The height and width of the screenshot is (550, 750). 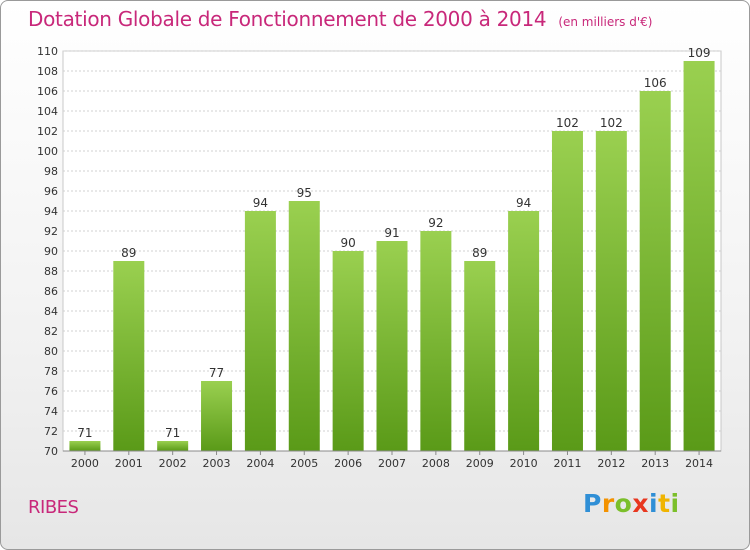 I want to click on logo-letter: x, so click(x=640, y=503).